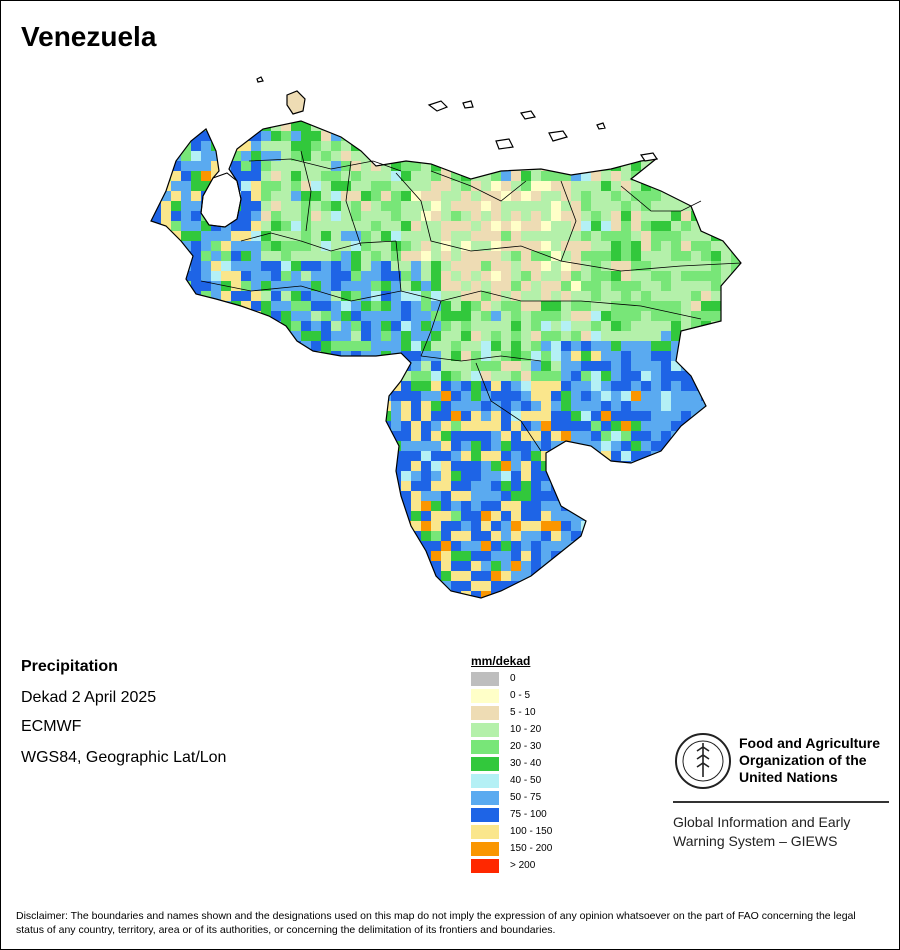 This screenshot has height=950, width=900. Describe the element at coordinates (511, 780) in the screenshot. I see `legend-item: 40 - 50` at that location.